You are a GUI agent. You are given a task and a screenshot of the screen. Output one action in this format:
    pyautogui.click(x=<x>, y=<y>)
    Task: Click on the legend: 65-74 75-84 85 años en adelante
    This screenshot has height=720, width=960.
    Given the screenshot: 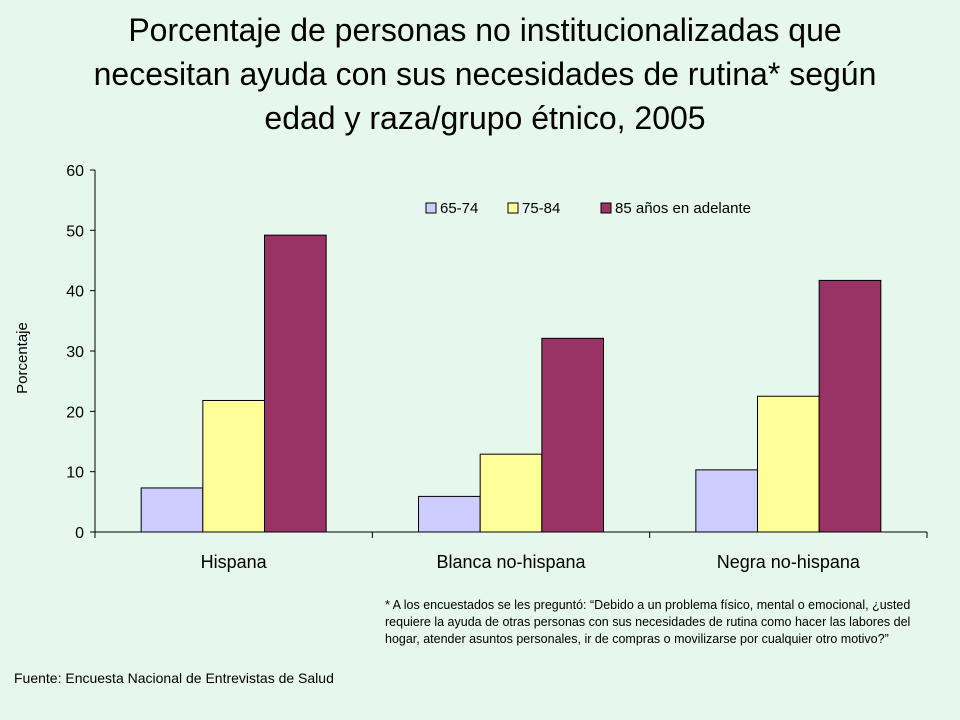 What is the action you would take?
    pyautogui.click(x=588, y=208)
    